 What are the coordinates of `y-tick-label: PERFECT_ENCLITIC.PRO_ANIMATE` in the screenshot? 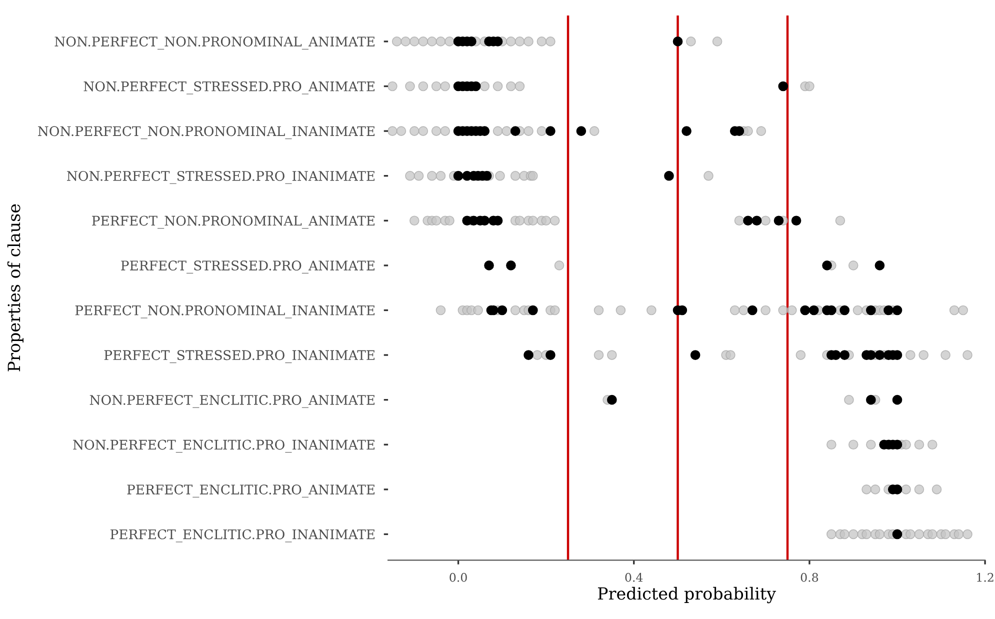 It's located at (250, 491).